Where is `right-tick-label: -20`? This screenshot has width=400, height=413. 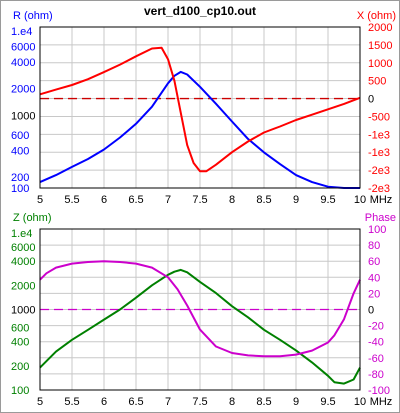
right-tick-label: -20 is located at coordinates (376, 327).